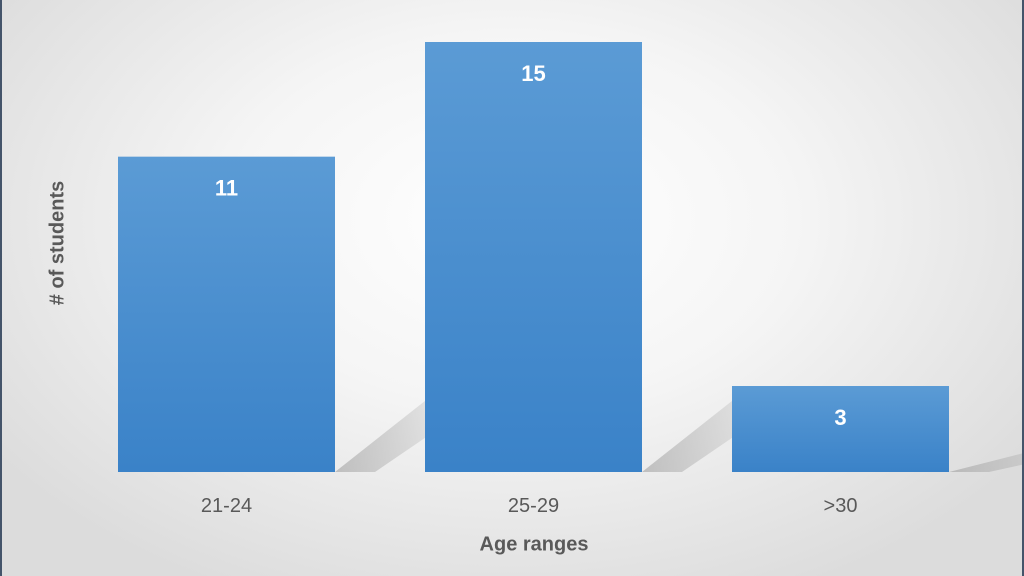  What do you see at coordinates (841, 506) in the screenshot?
I see `x-tick-label: >30` at bounding box center [841, 506].